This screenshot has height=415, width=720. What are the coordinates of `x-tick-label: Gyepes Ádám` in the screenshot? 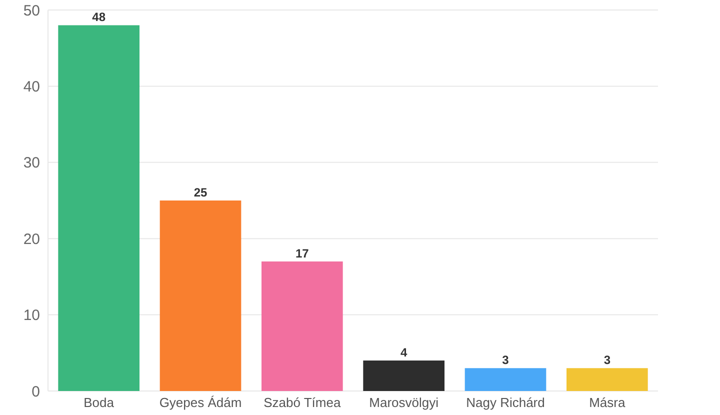 It's located at (200, 402).